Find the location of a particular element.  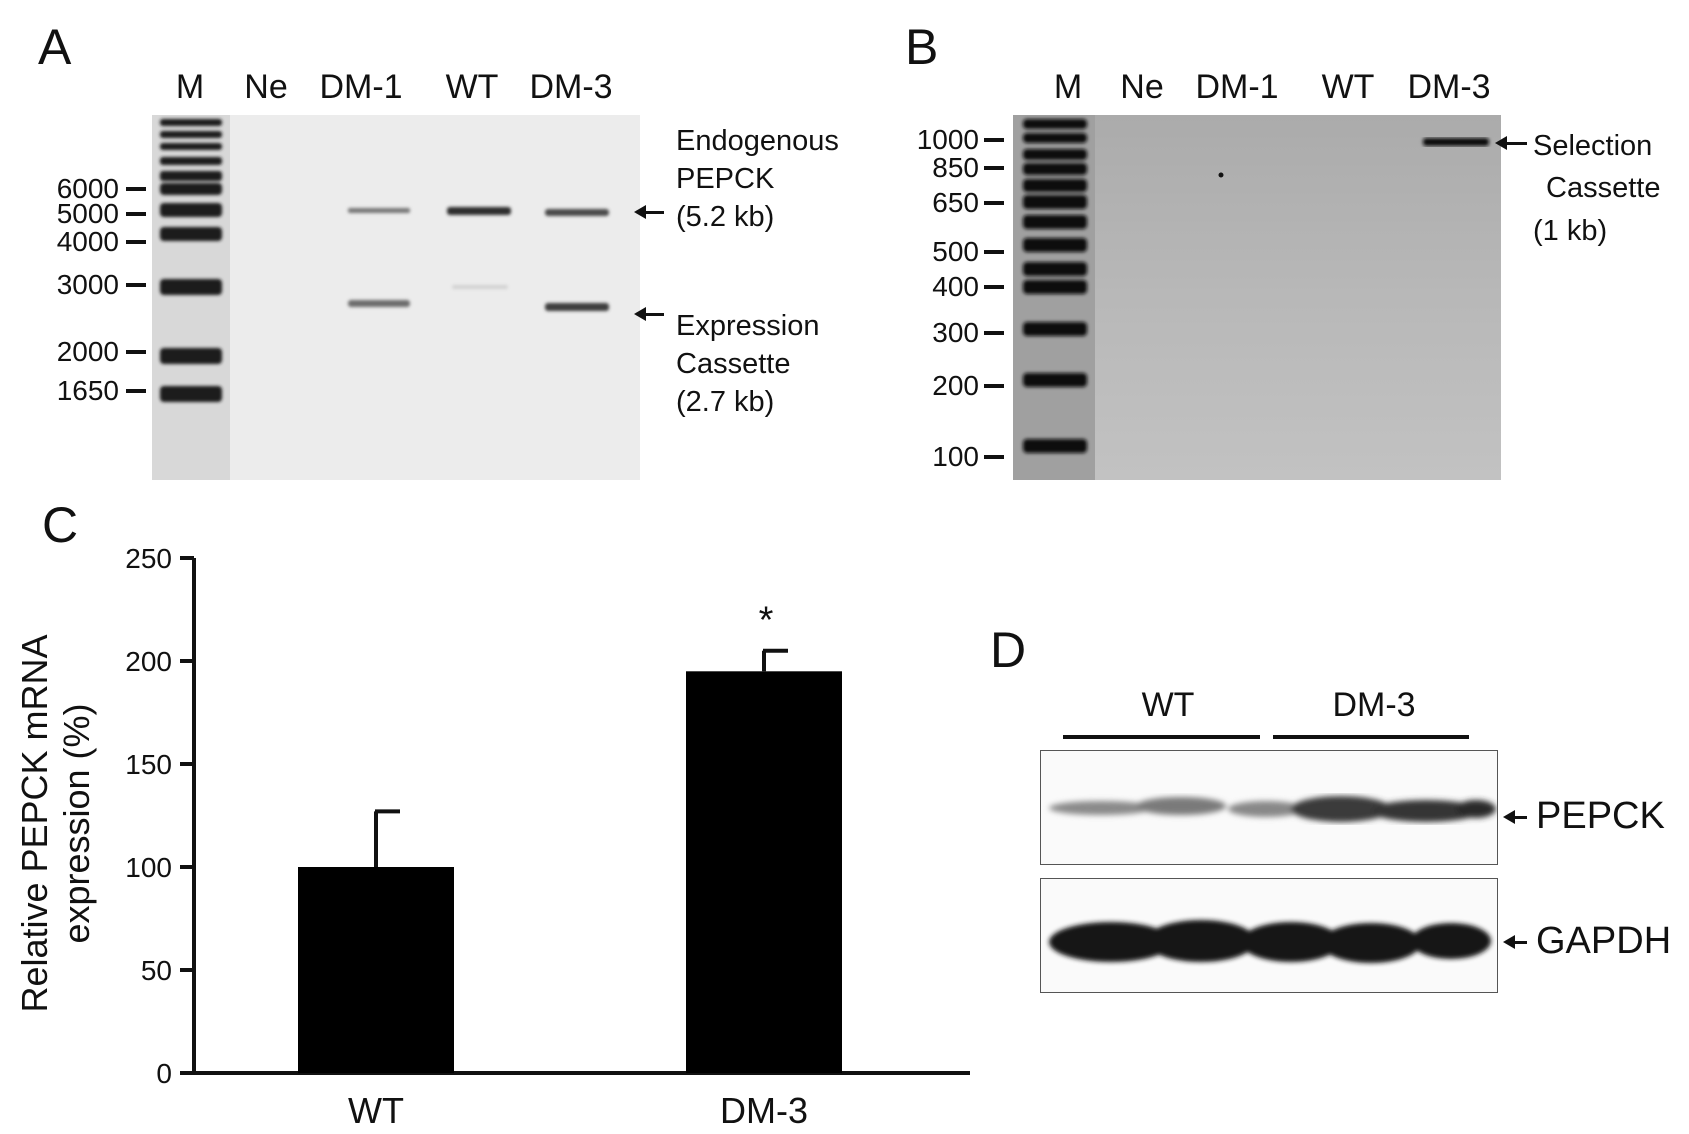

y-tick-label: 100 is located at coordinates (148, 867).